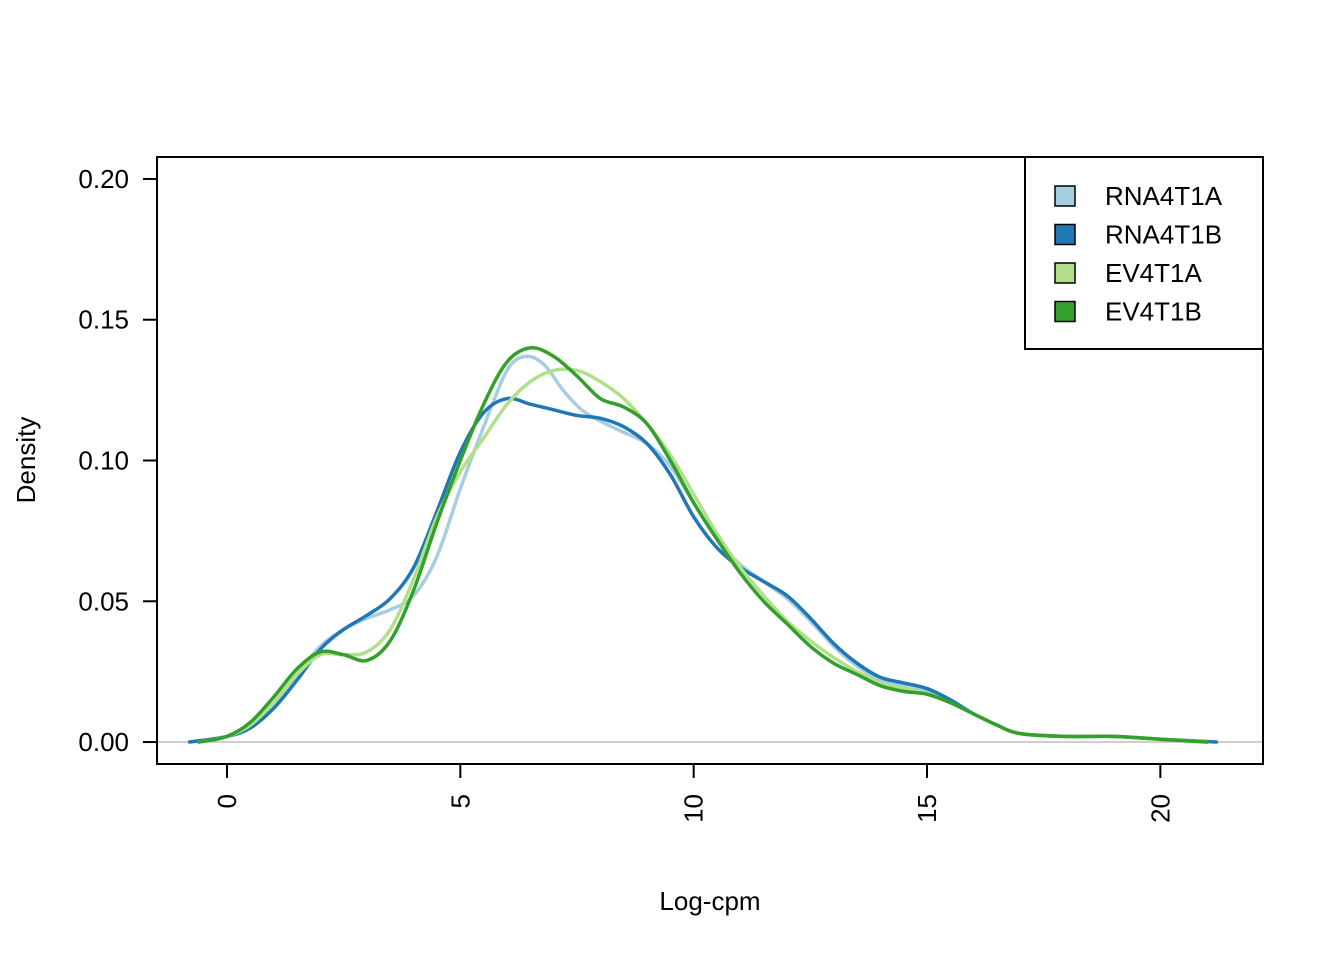 This screenshot has width=1344, height=960. What do you see at coordinates (927, 808) in the screenshot?
I see `x-tick-label: 15` at bounding box center [927, 808].